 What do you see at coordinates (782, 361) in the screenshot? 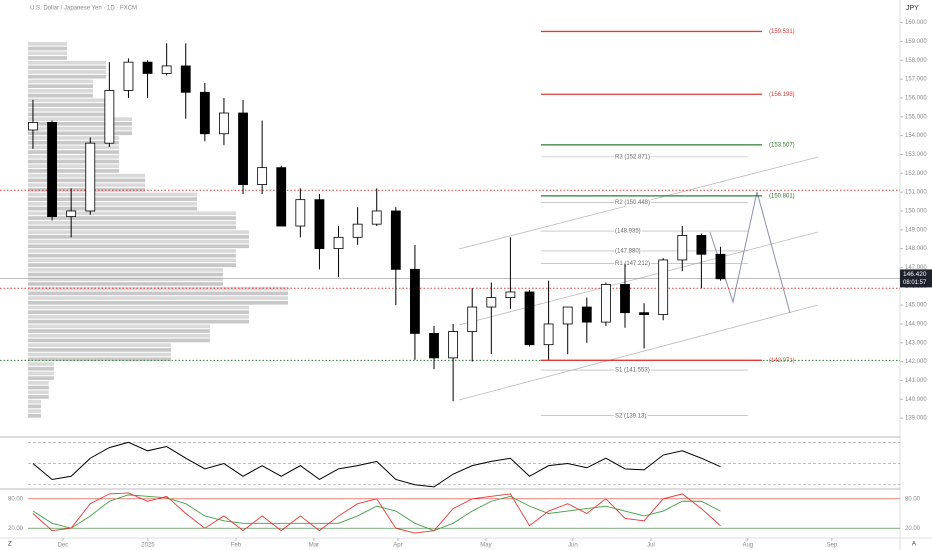
I see `level-label: (142.071)` at bounding box center [782, 361].